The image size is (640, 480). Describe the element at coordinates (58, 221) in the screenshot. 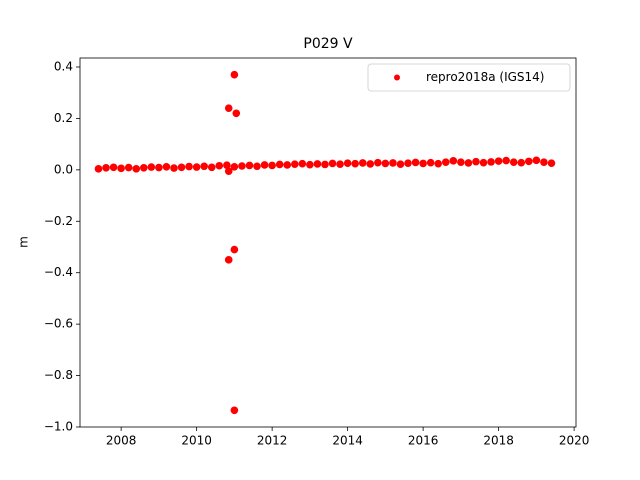

I see `y-tick-label: −0.2` at that location.